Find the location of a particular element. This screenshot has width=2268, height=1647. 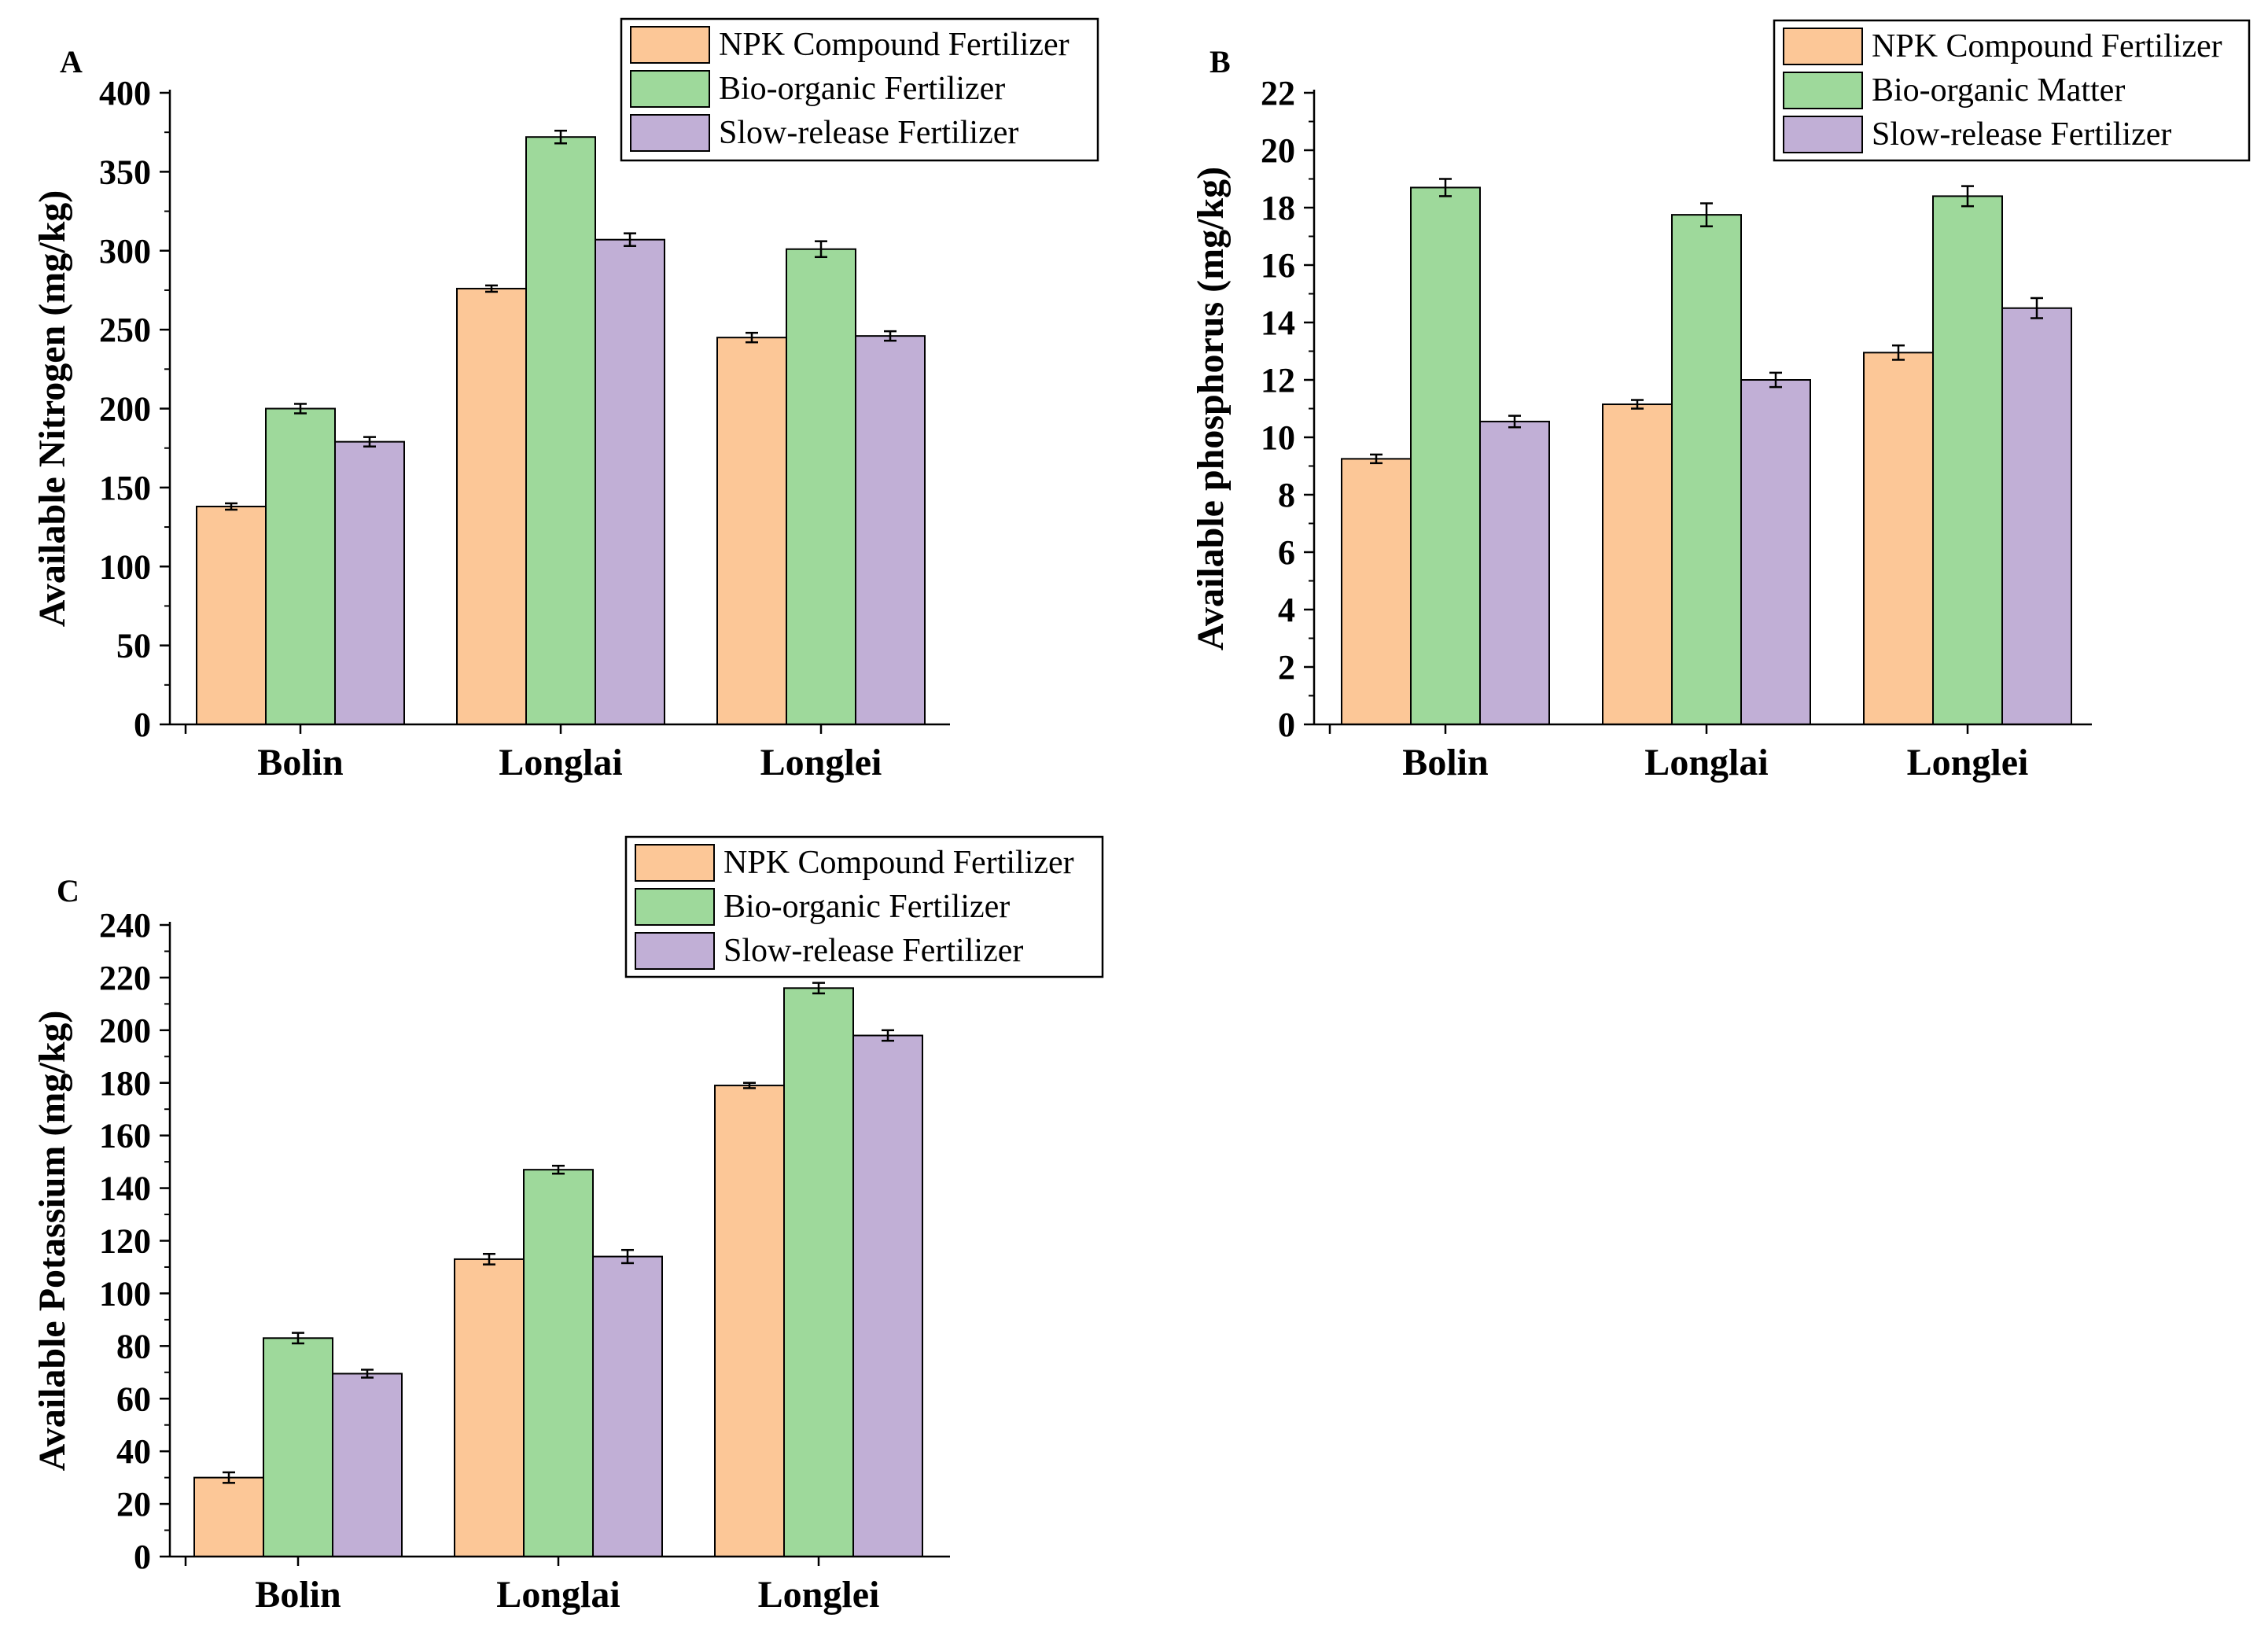

legend-swatch-c-s3 is located at coordinates (675, 951).